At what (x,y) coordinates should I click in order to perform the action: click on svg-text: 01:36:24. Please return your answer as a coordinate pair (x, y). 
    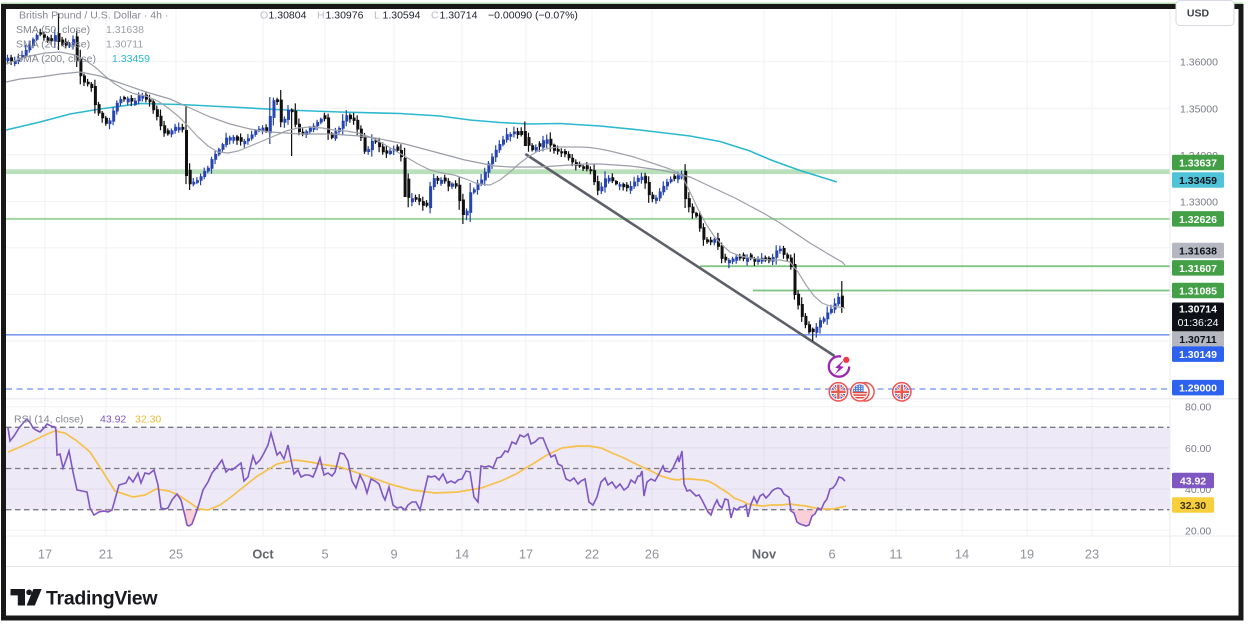
    Looking at the image, I should click on (1198, 323).